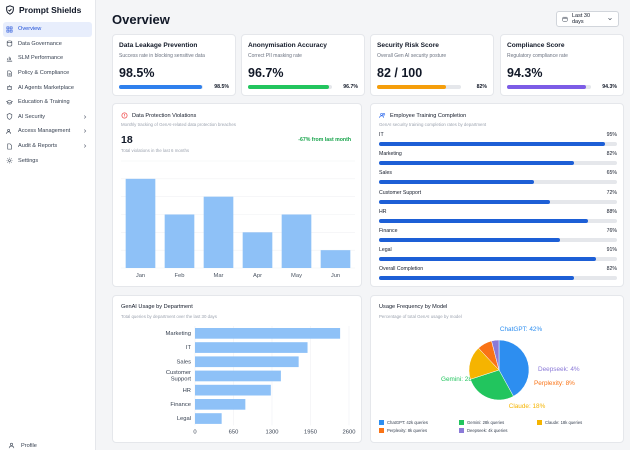 This screenshot has height=450, width=630. What do you see at coordinates (47, 117) in the screenshot?
I see `sidebar-item-ai-security: AI Security` at bounding box center [47, 117].